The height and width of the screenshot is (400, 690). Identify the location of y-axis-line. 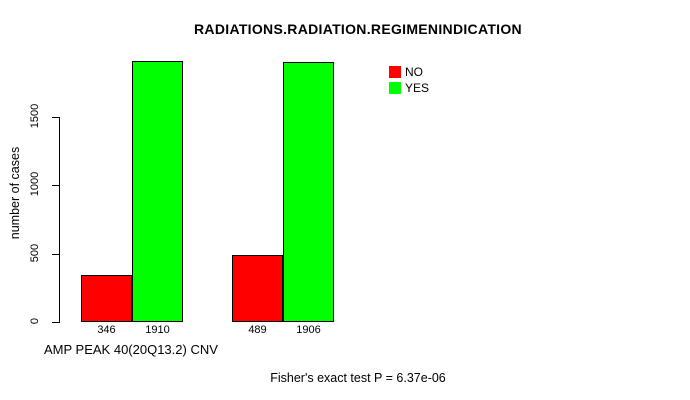
(59, 220).